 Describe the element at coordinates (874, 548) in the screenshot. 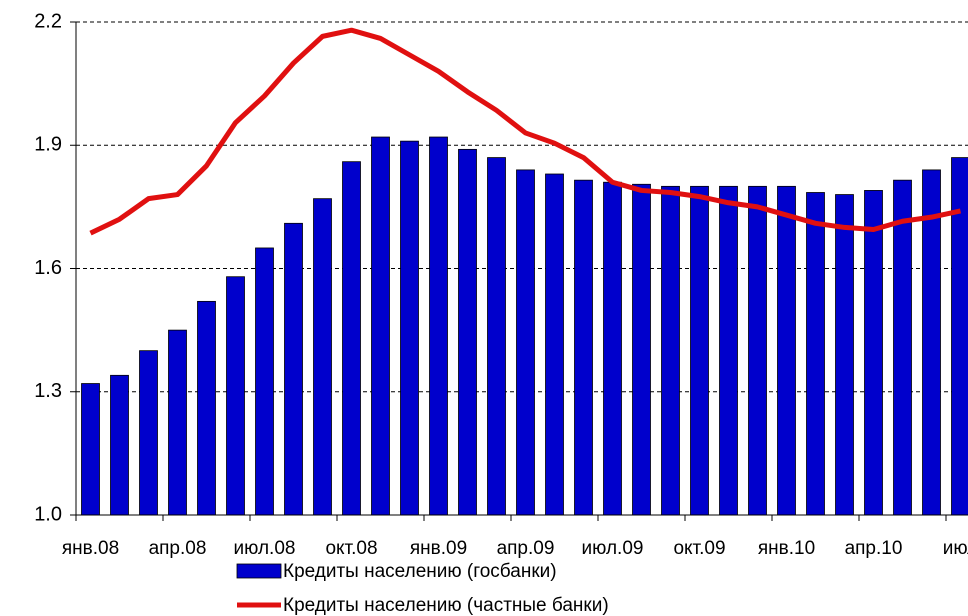

I see `x-tick-label: апр.10` at that location.